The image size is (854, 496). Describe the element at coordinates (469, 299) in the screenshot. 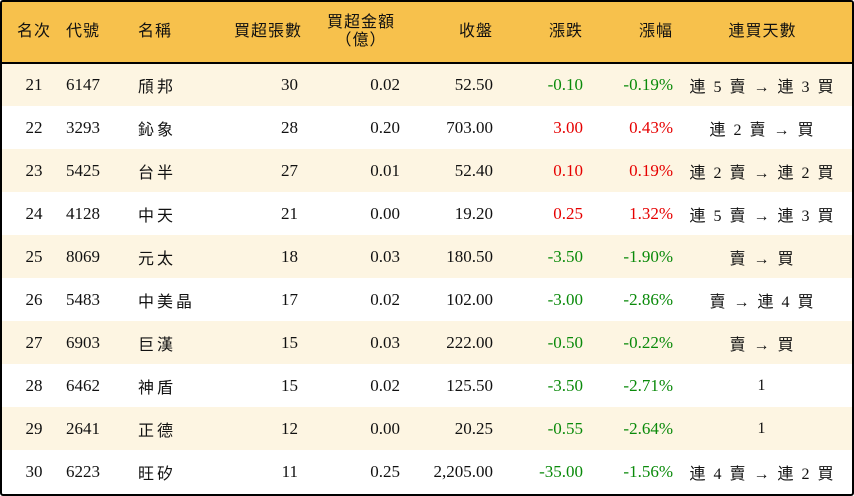

I see `close-cell: 102.00` at that location.